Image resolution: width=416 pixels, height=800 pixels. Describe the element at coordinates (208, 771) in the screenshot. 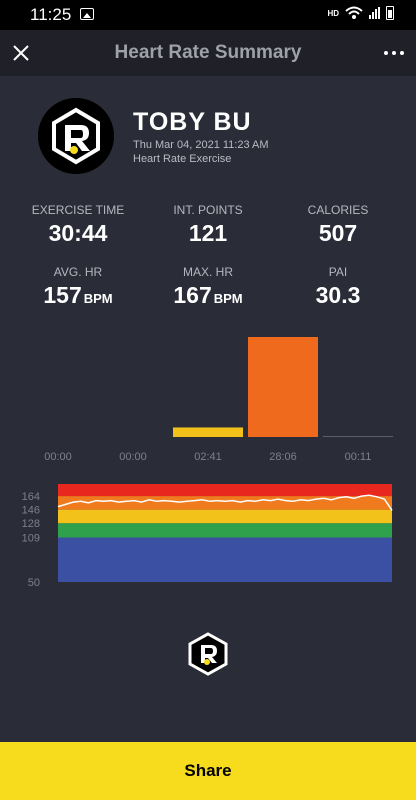

I see `share-button: Share` at that location.